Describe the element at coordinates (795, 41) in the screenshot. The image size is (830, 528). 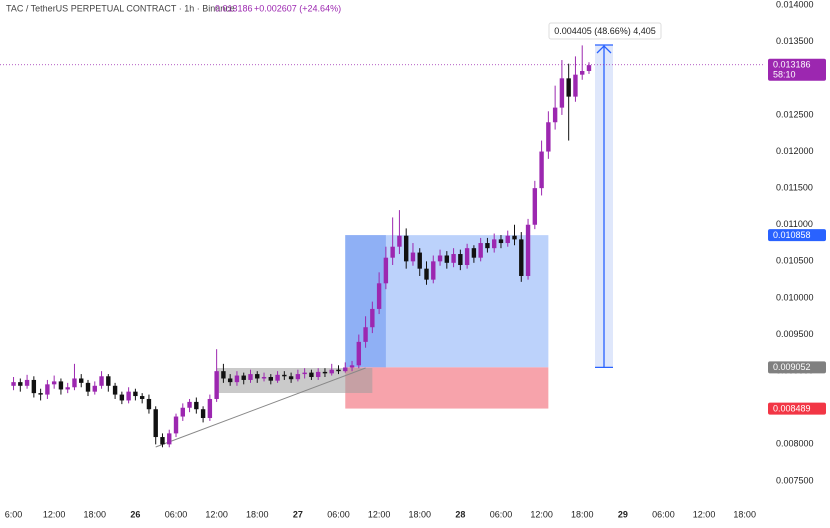
I see `y-tick-label: 0.013500` at that location.